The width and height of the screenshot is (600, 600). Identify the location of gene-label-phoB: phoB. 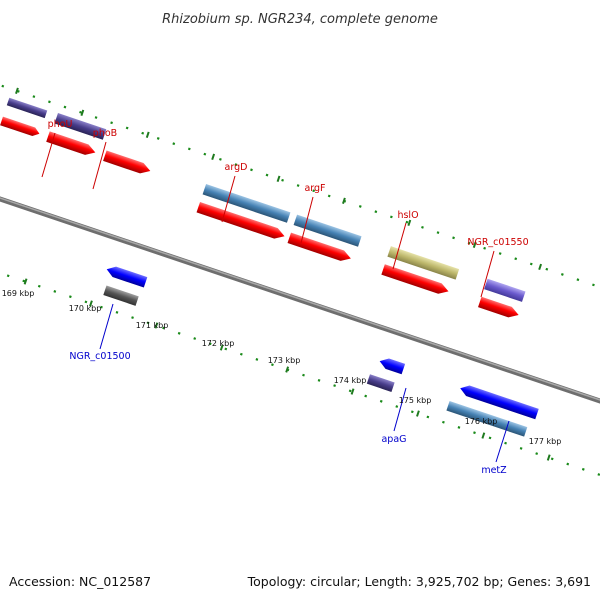
(105, 133).